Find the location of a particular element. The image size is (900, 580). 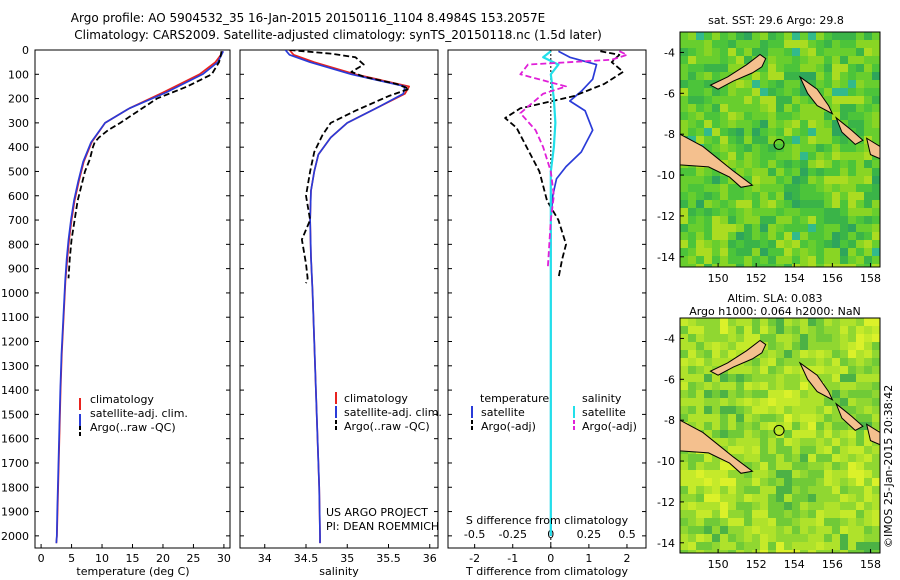

land-polygon is located at coordinates (849, 416).